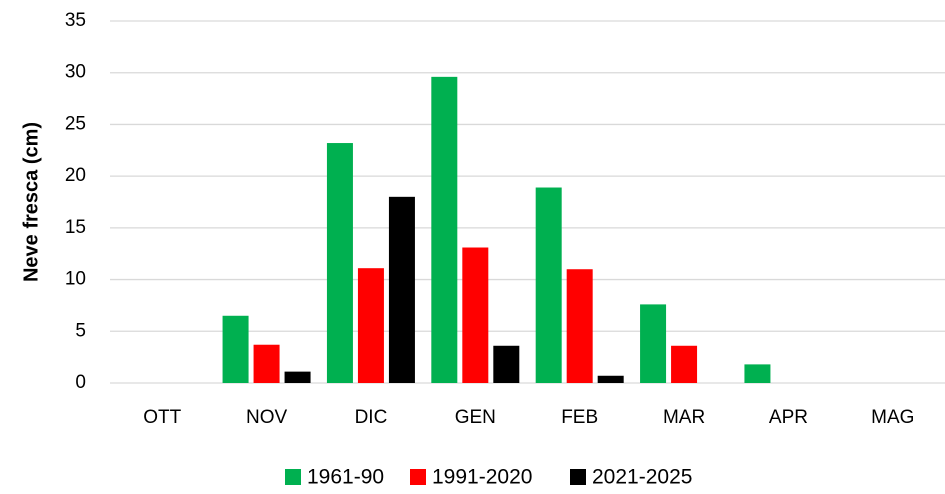 The image size is (945, 494). Describe the element at coordinates (75, 279) in the screenshot. I see `y-tick-label: 10` at that location.